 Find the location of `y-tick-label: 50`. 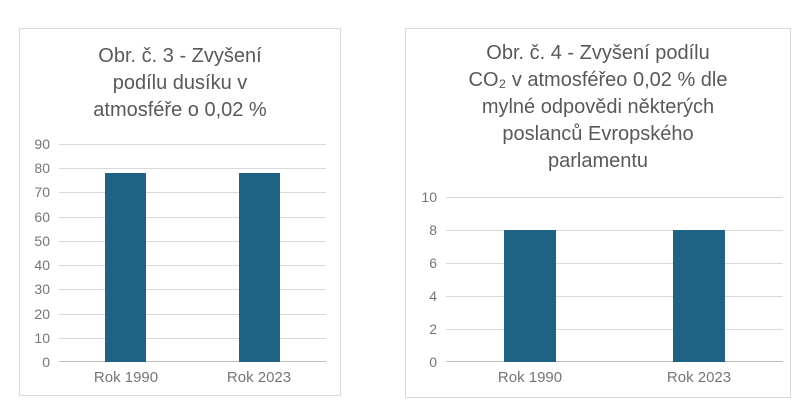

y-tick-label: 50 is located at coordinates (42, 241).